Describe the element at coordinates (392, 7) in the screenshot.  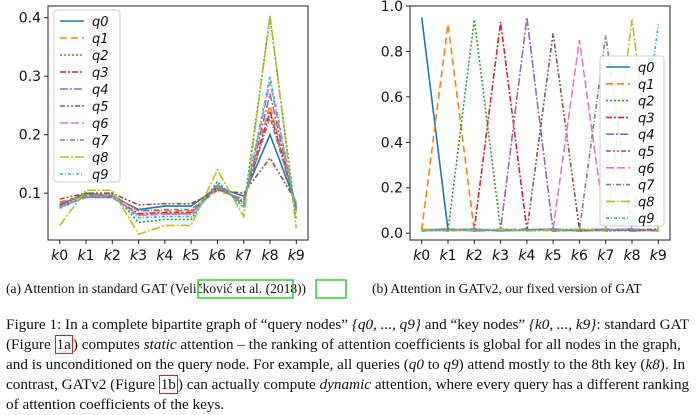
I see `y-tick-label: 1.0` at that location.